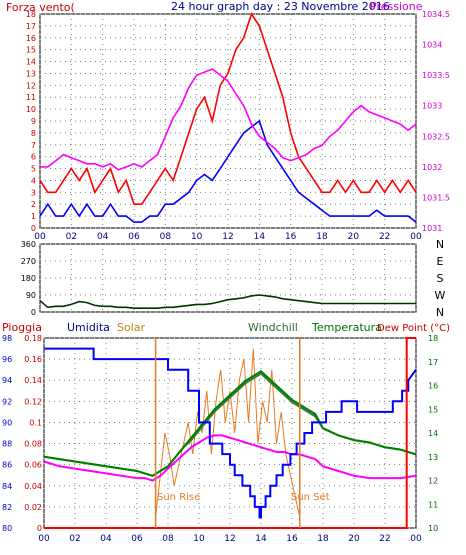  I want to click on sunrise-annotation: Sun Rise, so click(178, 497).